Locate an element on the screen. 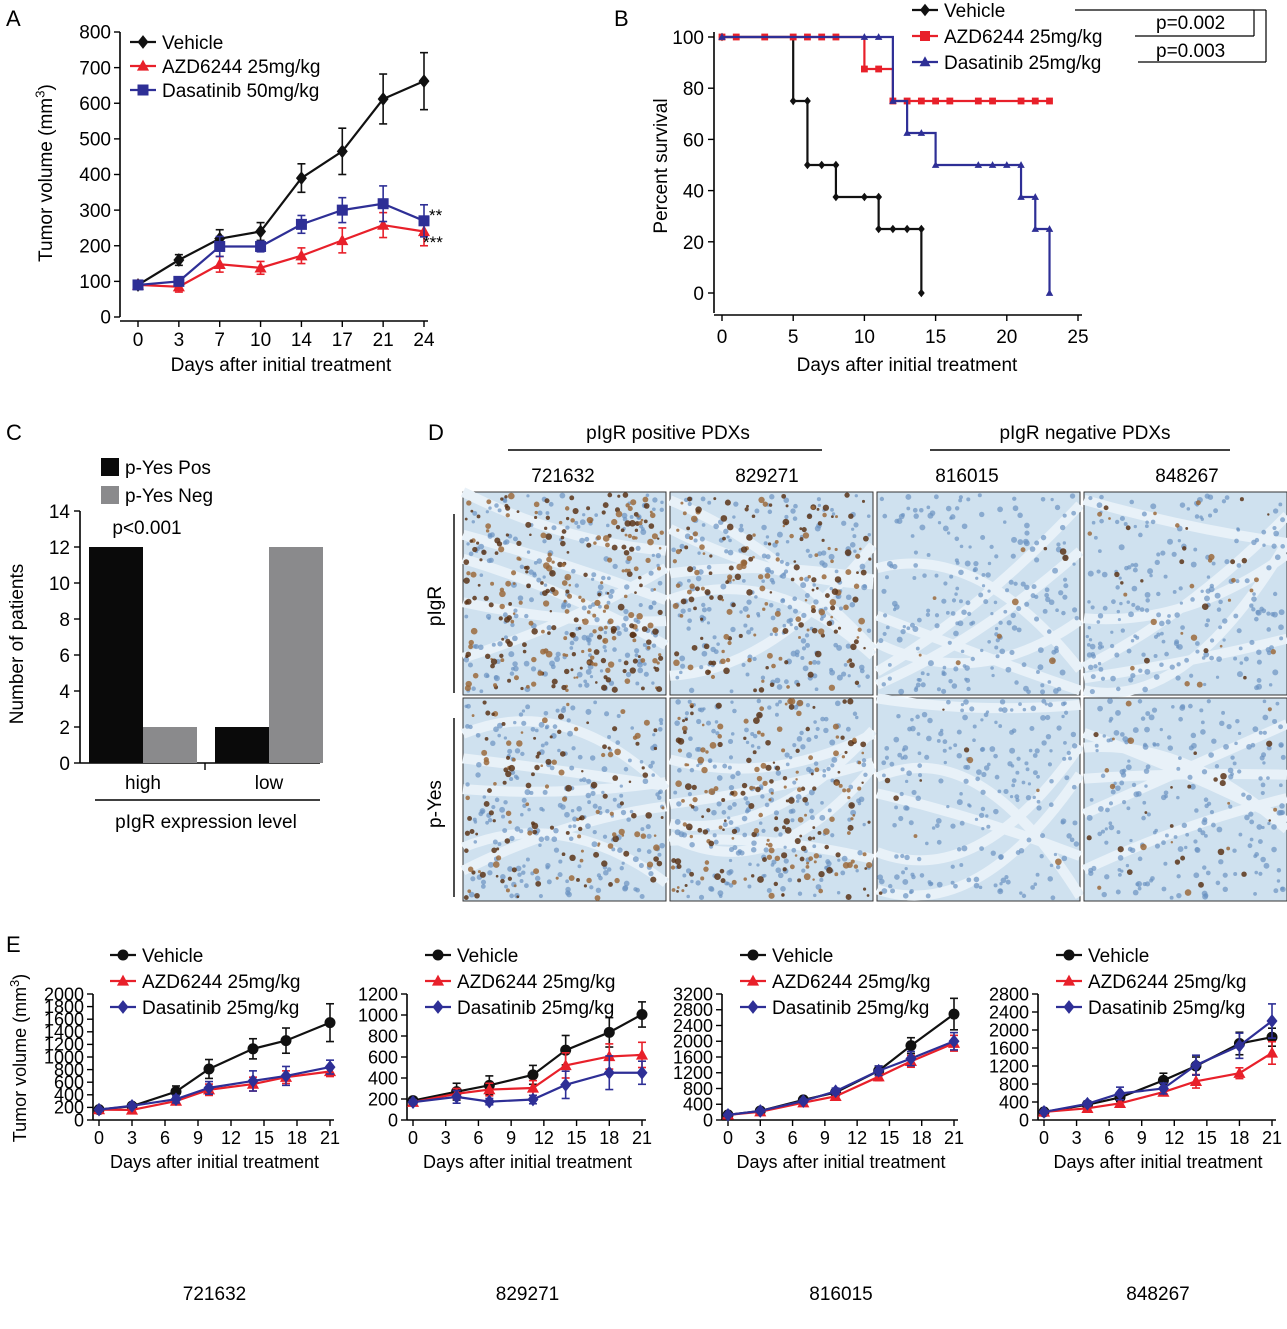 The image size is (1287, 1329). y-tick-label: 800 is located at coordinates (1014, 1084).